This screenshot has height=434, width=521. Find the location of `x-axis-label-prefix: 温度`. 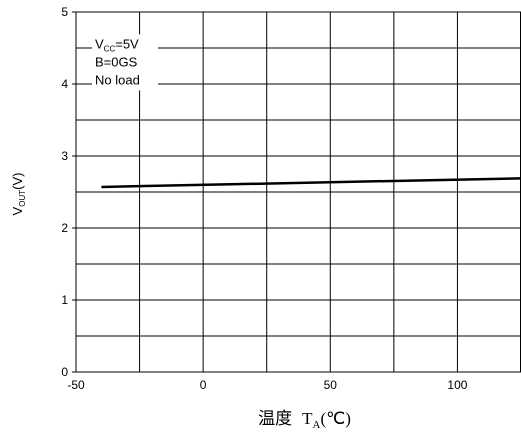

x-axis-label-prefix: 温度 is located at coordinates (275, 418).